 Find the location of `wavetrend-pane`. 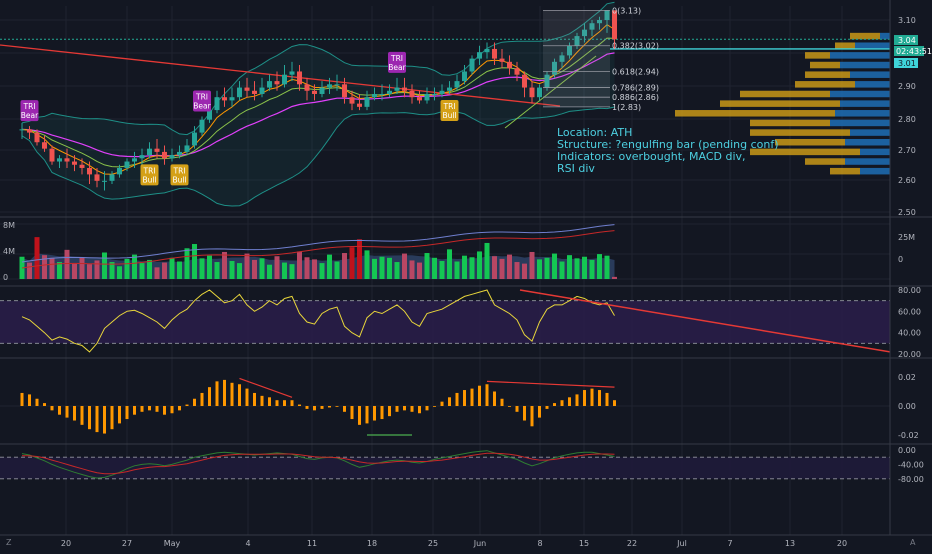

wavetrend-pane is located at coordinates (445, 465).